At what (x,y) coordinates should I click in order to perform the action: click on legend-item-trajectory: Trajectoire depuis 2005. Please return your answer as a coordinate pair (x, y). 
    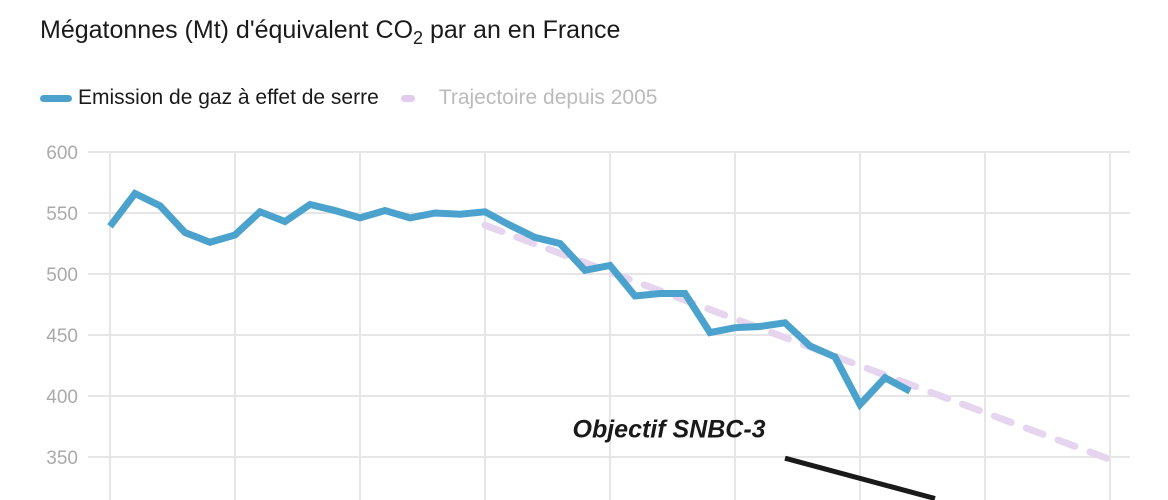
    Looking at the image, I should click on (529, 98).